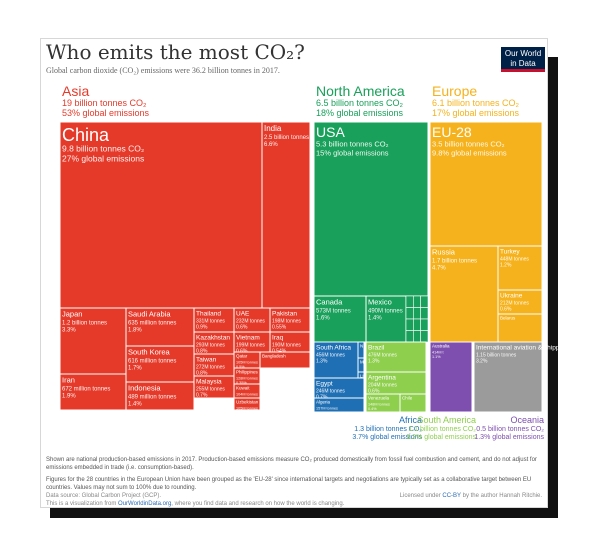 This screenshot has width=596, height=550. I want to click on cell-chile: Chile, so click(413, 403).